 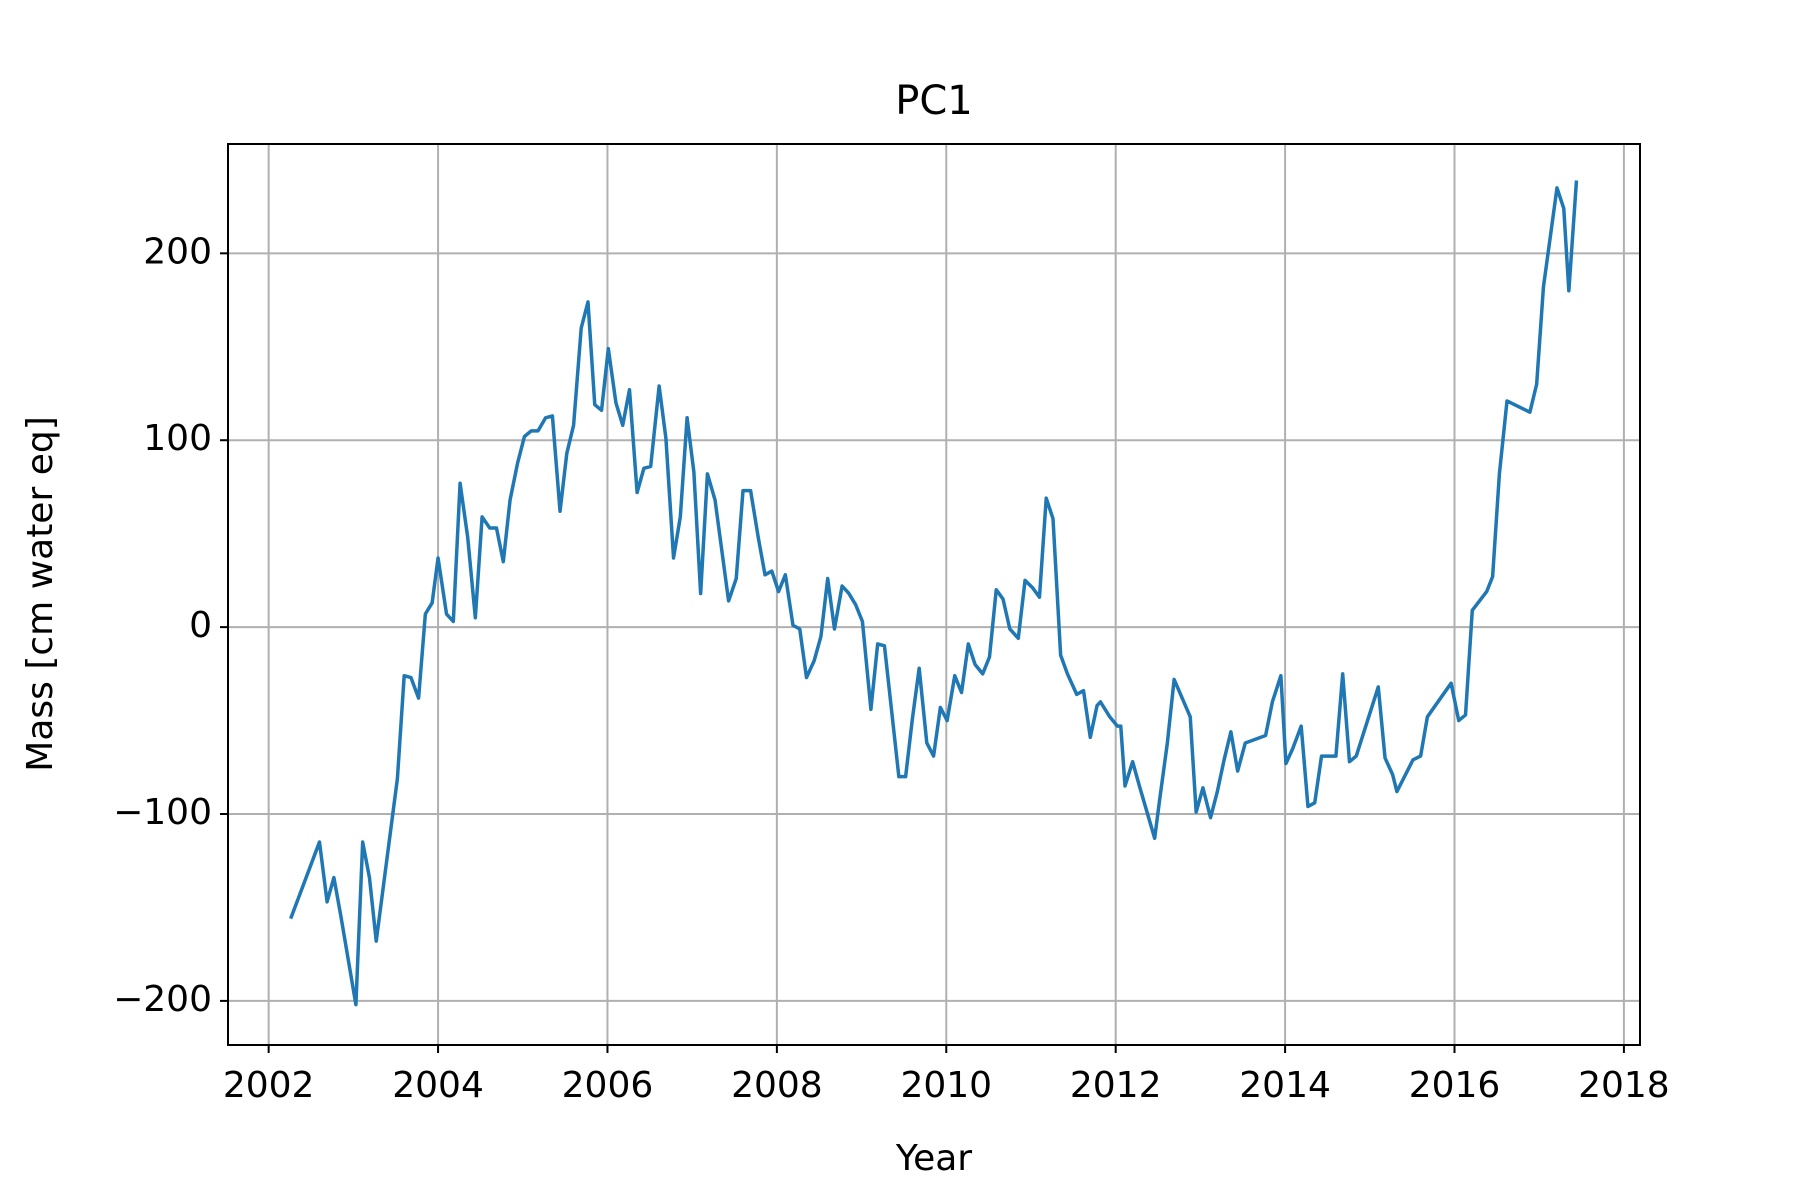 I want to click on y-tick-label: 0, so click(x=200, y=625).